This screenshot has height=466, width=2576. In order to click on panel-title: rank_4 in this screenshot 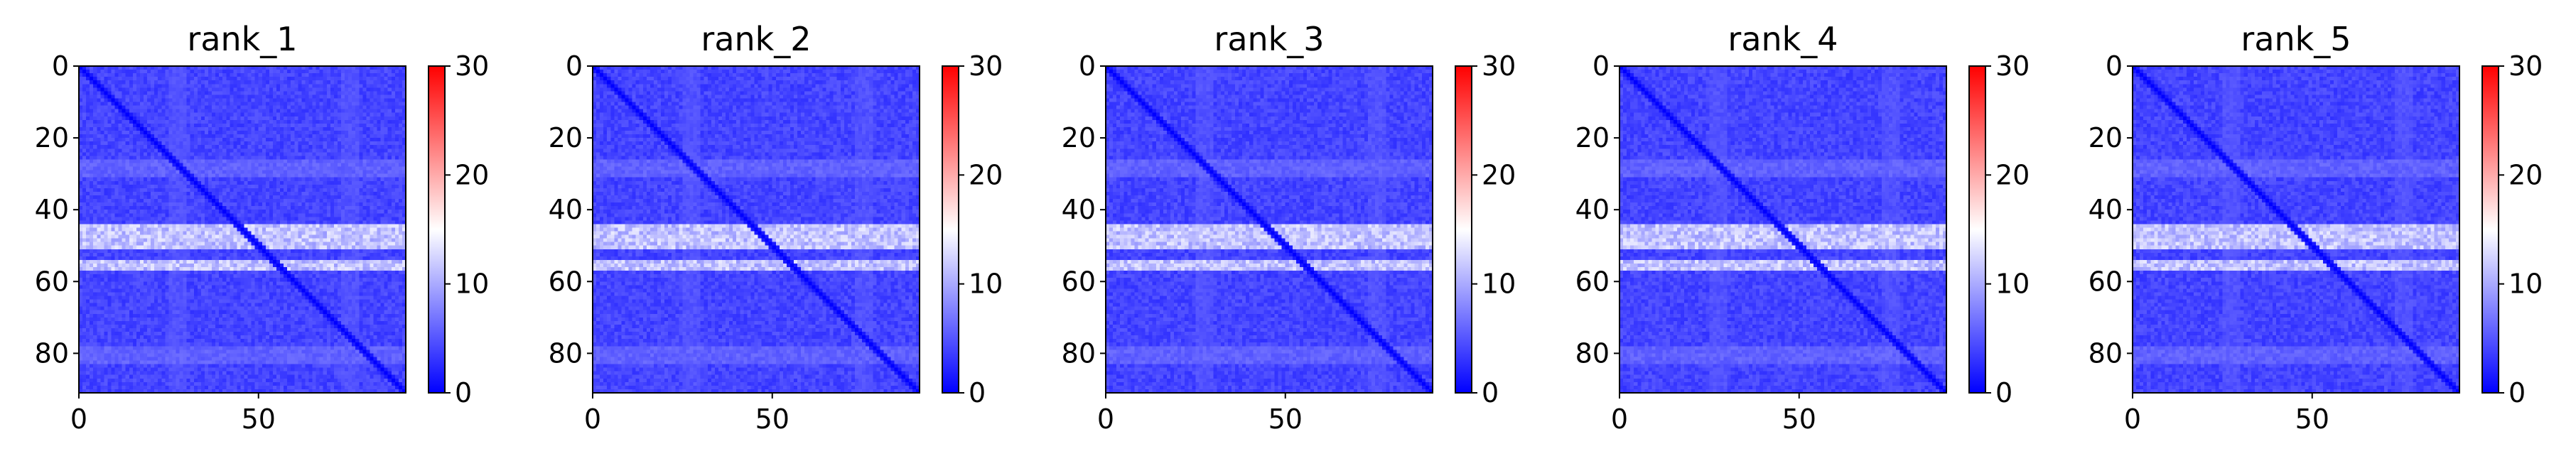, I will do `click(1783, 39)`.